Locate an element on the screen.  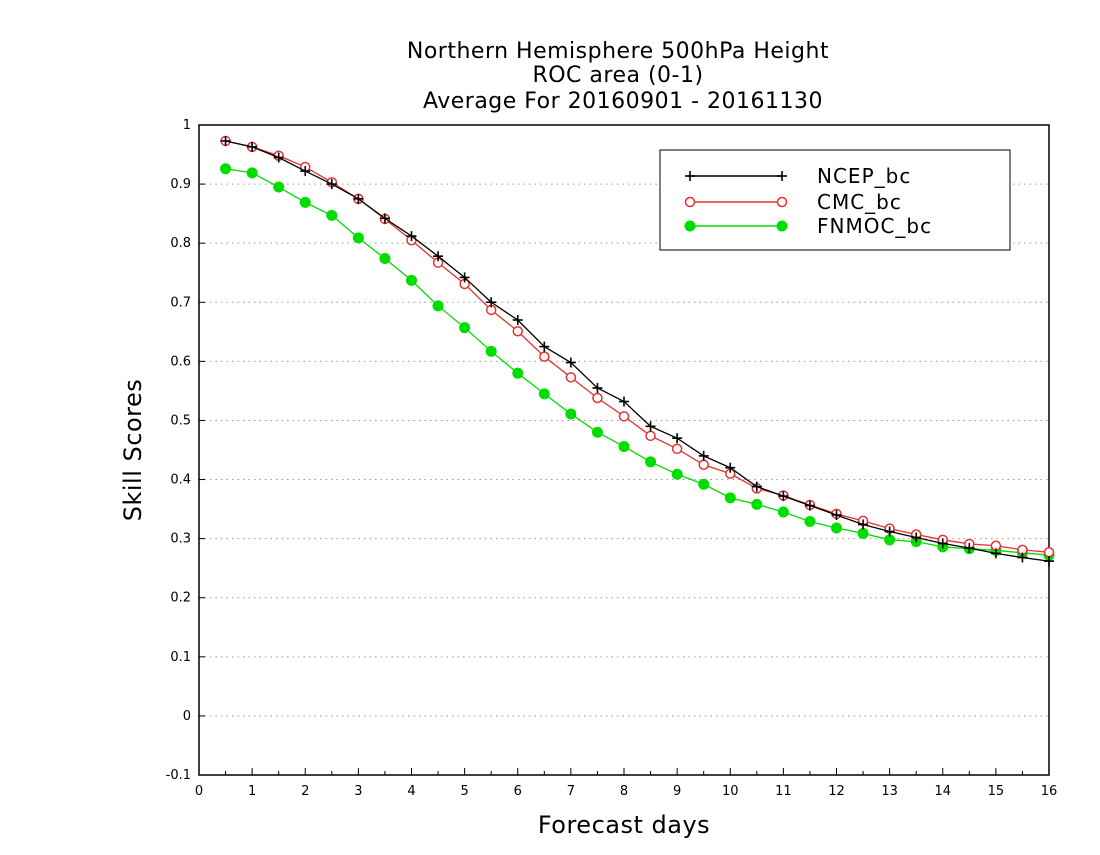
x-tick-label: 9 is located at coordinates (677, 791).